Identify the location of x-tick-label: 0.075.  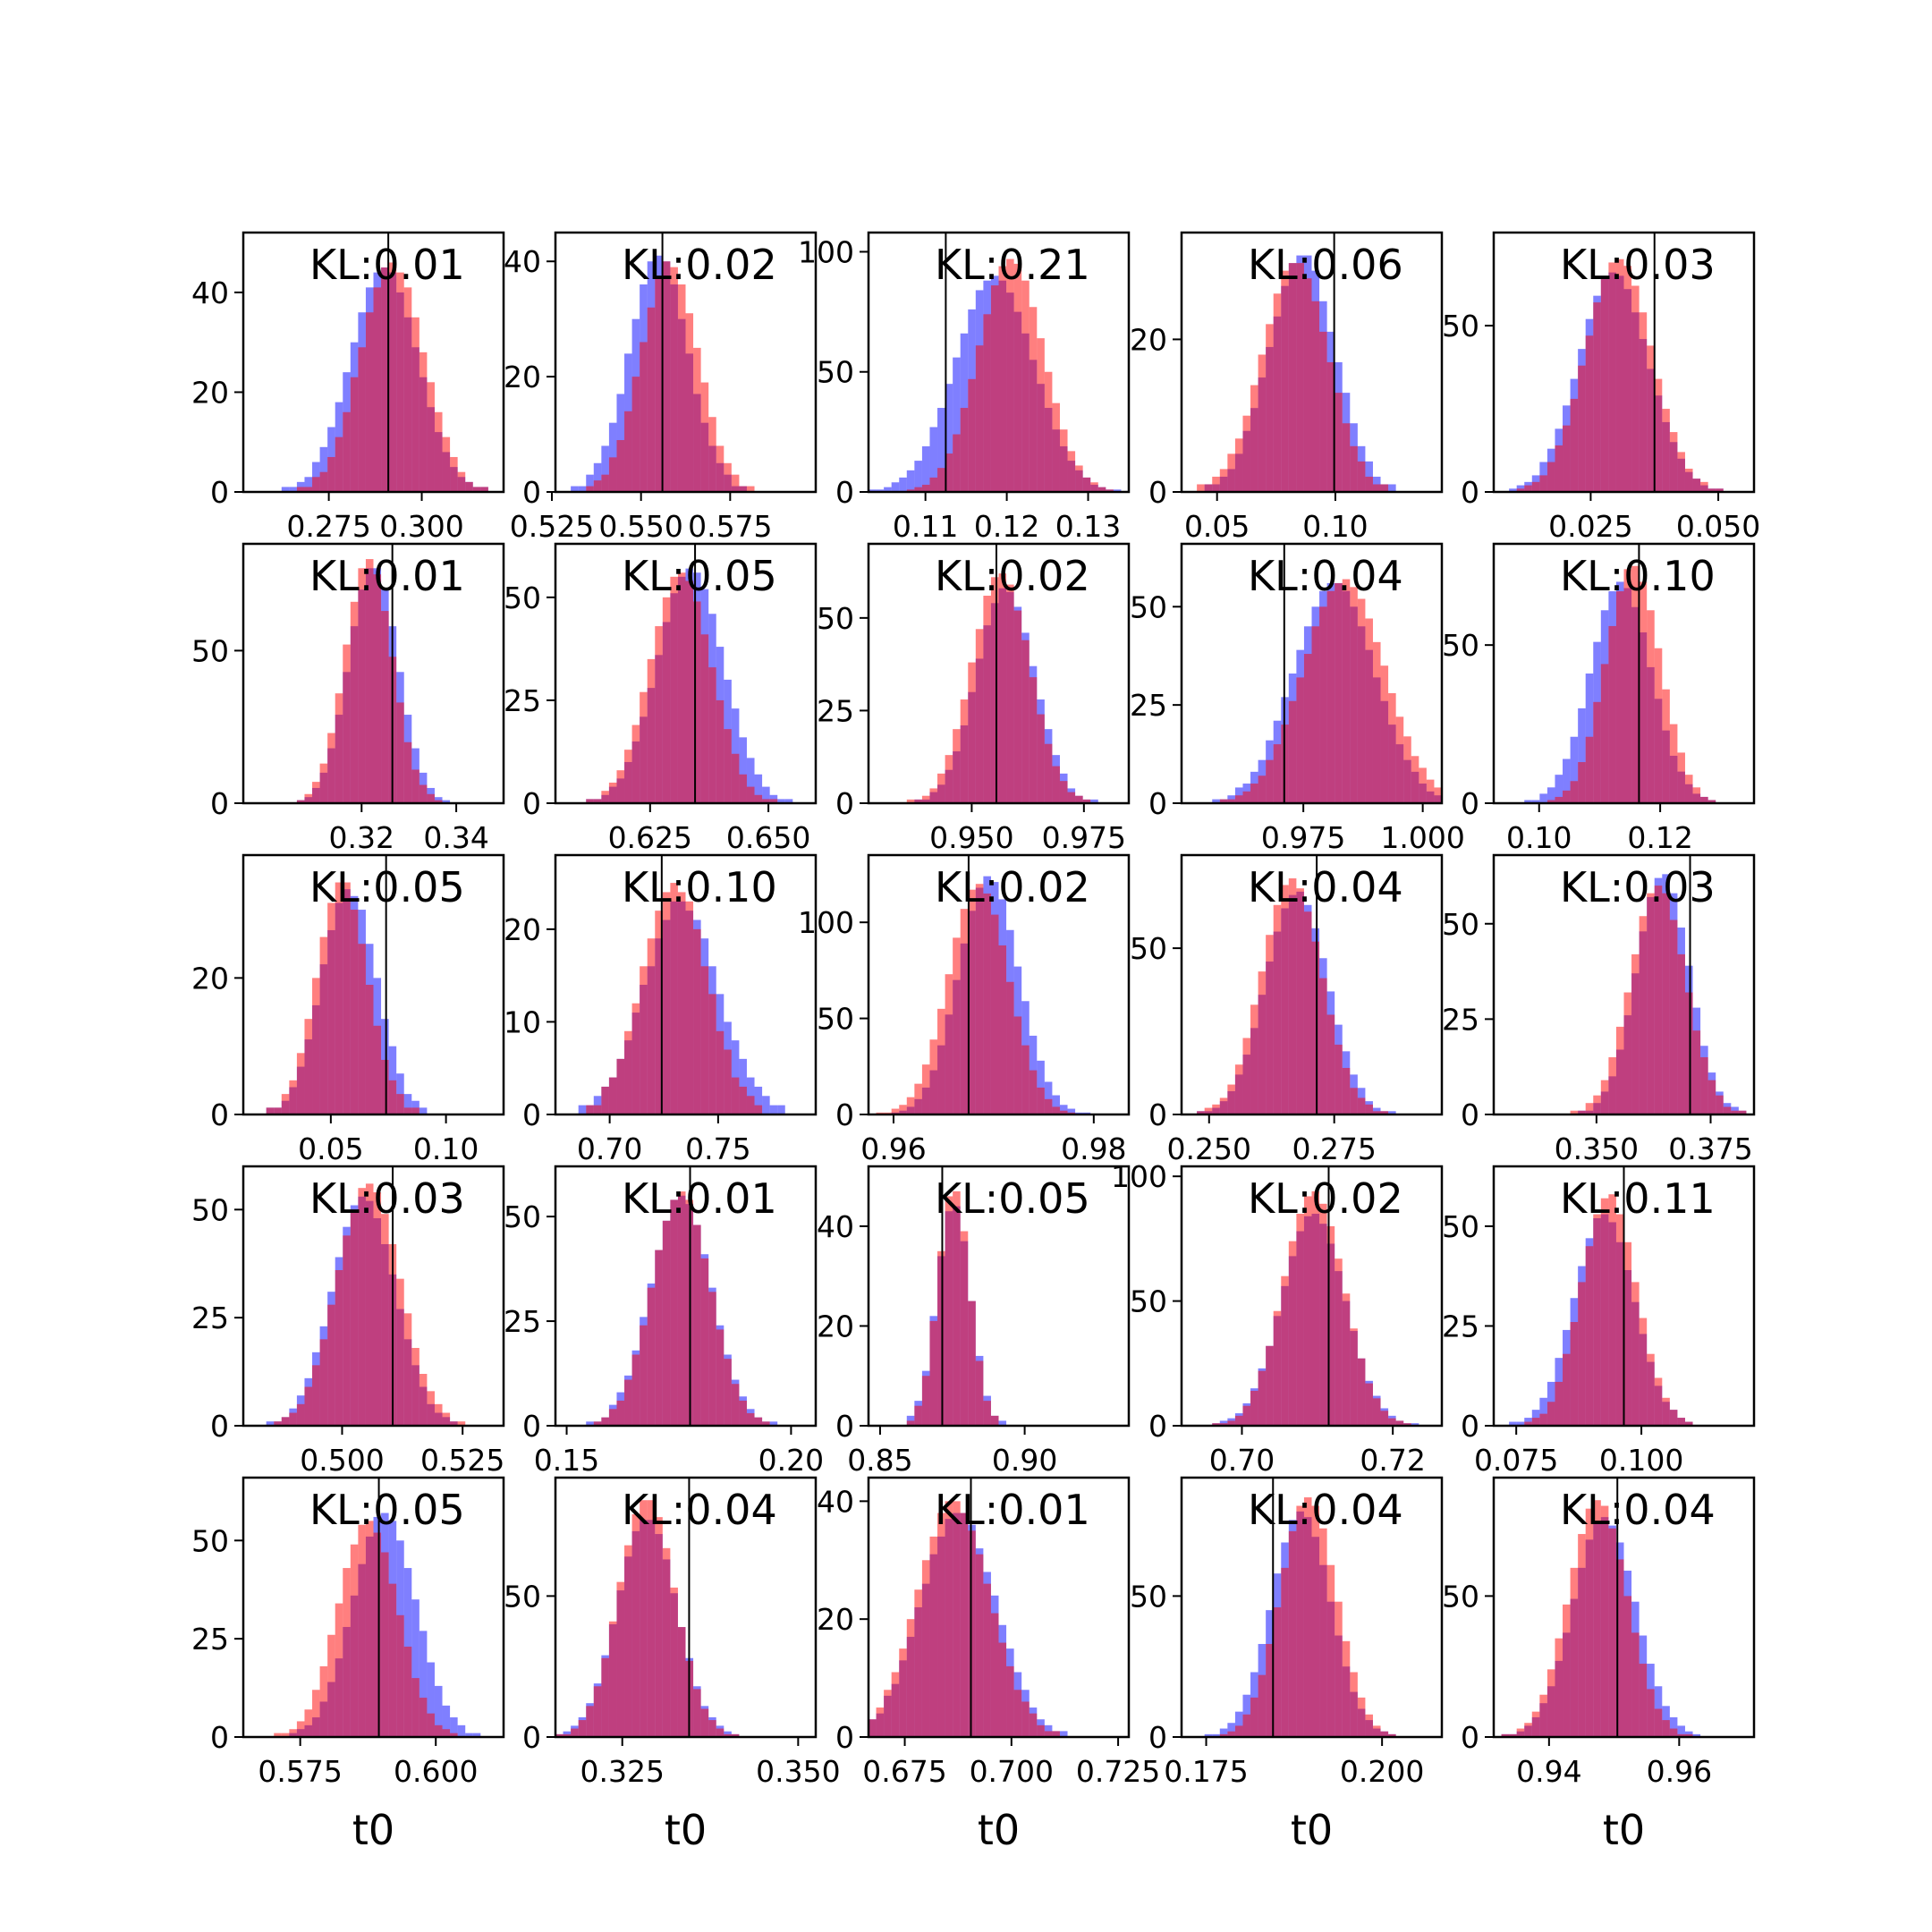
(1516, 1460).